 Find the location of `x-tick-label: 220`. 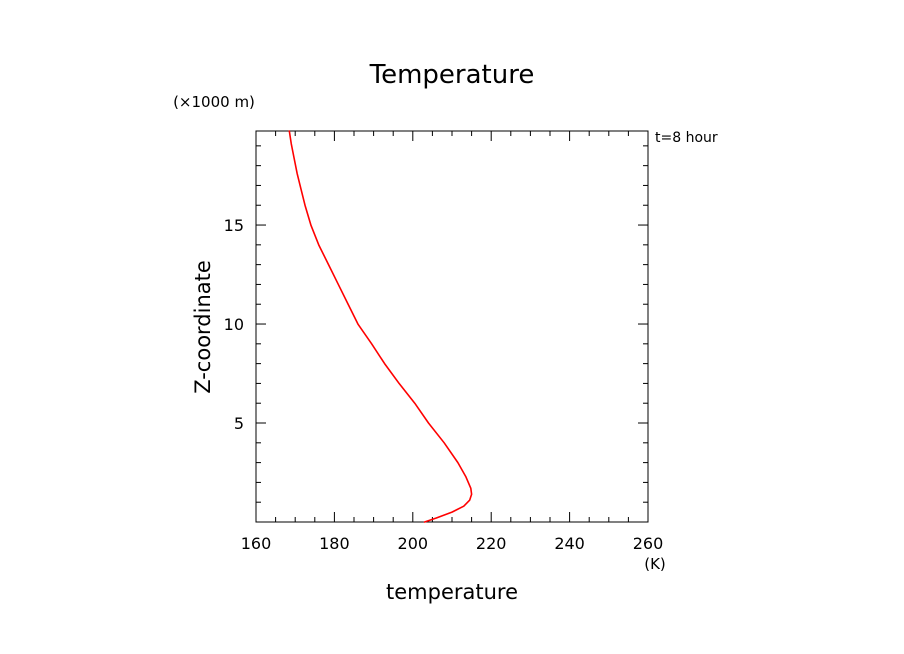

x-tick-label: 220 is located at coordinates (491, 543).